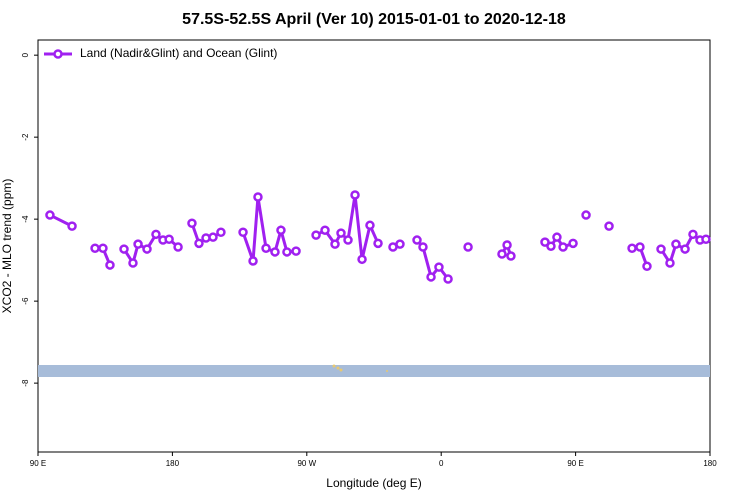  What do you see at coordinates (441, 463) in the screenshot?
I see `x-tick-label: 0` at bounding box center [441, 463].